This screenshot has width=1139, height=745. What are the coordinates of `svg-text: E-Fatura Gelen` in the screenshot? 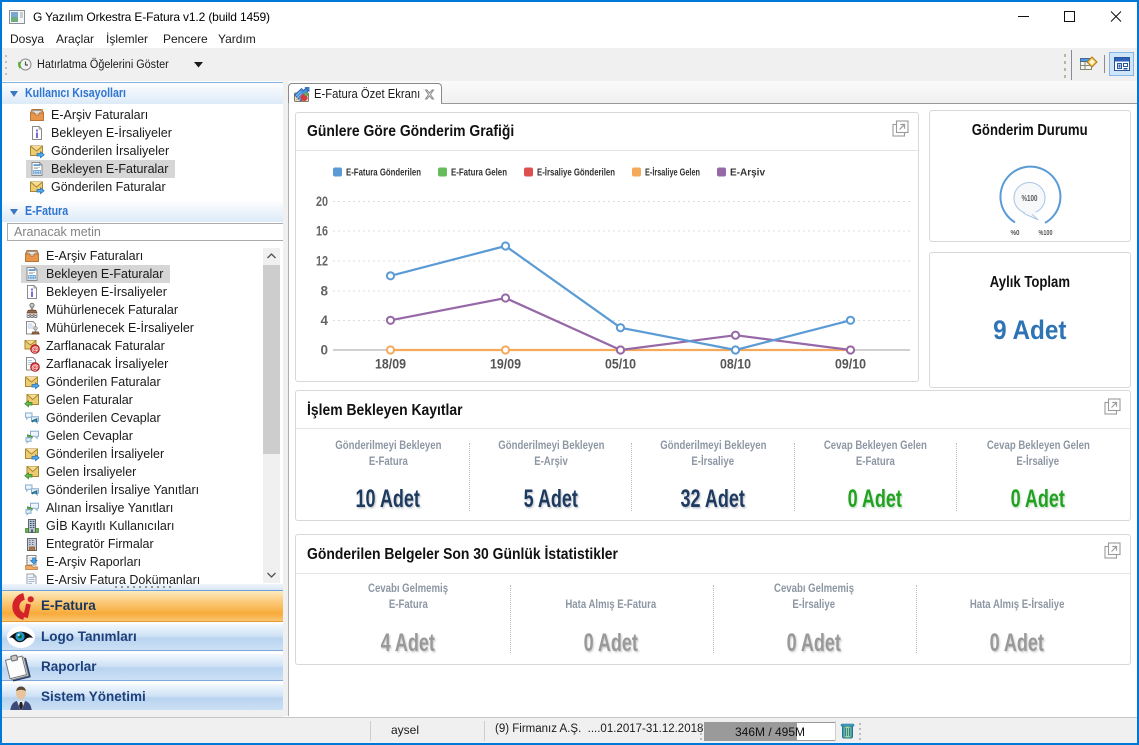 It's located at (479, 173).